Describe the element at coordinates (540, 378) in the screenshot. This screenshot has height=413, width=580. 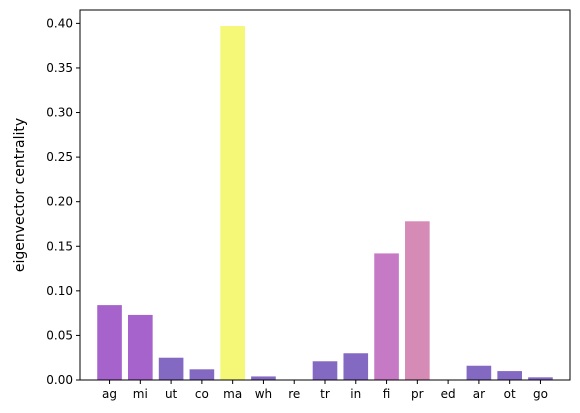
I see `bar-go` at that location.